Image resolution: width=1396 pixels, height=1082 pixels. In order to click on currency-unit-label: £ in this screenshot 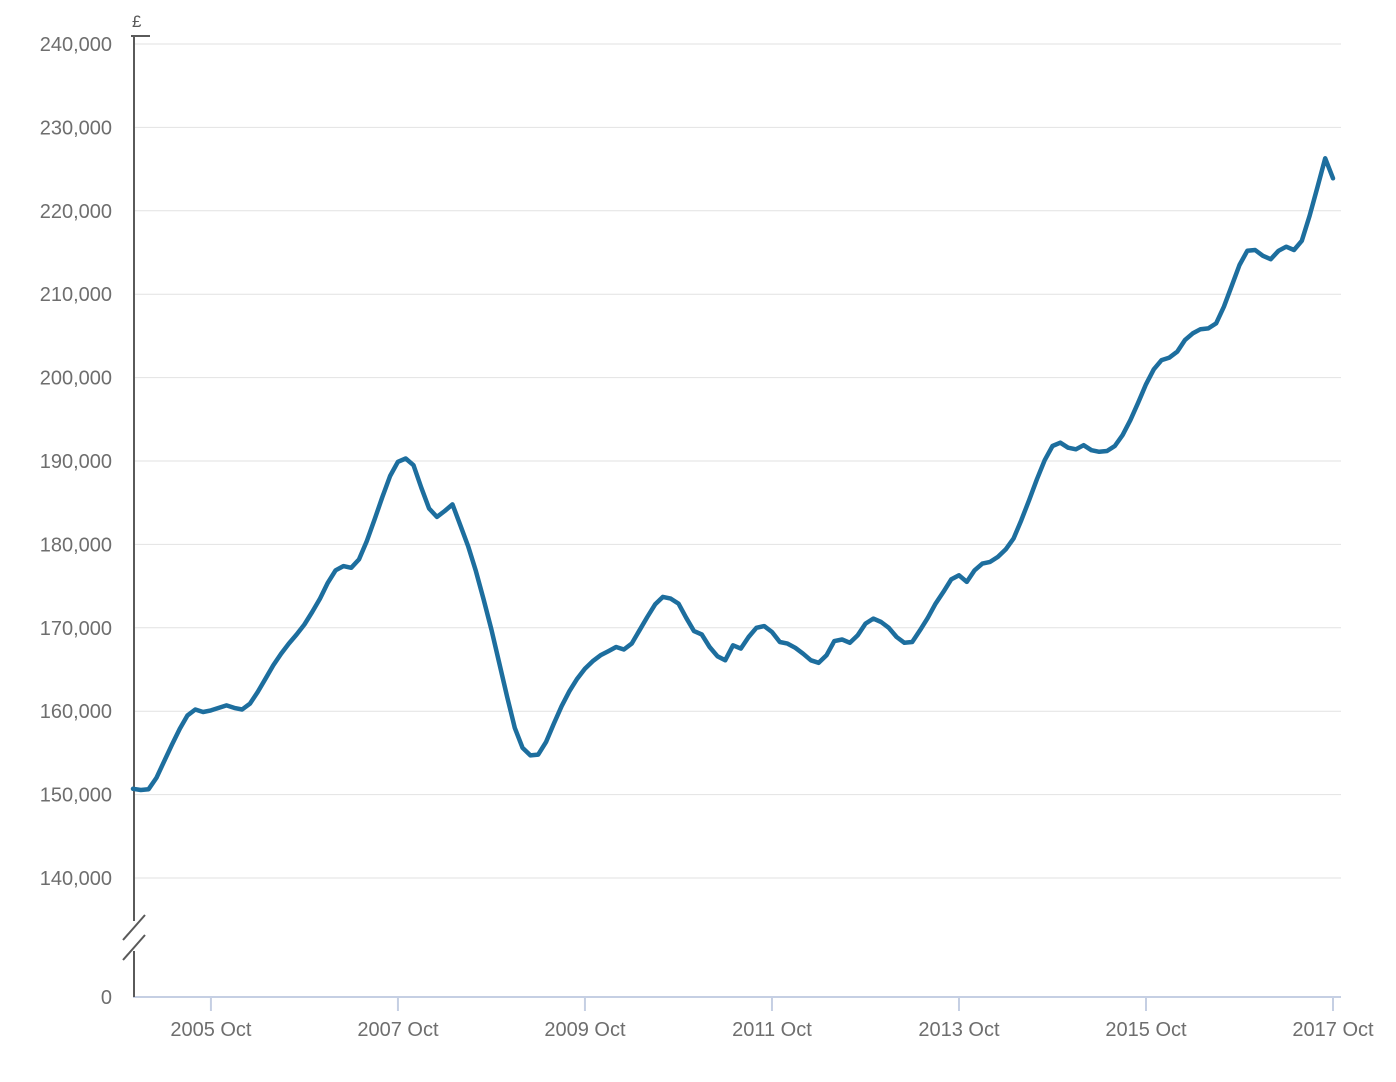, I will do `click(137, 21)`.